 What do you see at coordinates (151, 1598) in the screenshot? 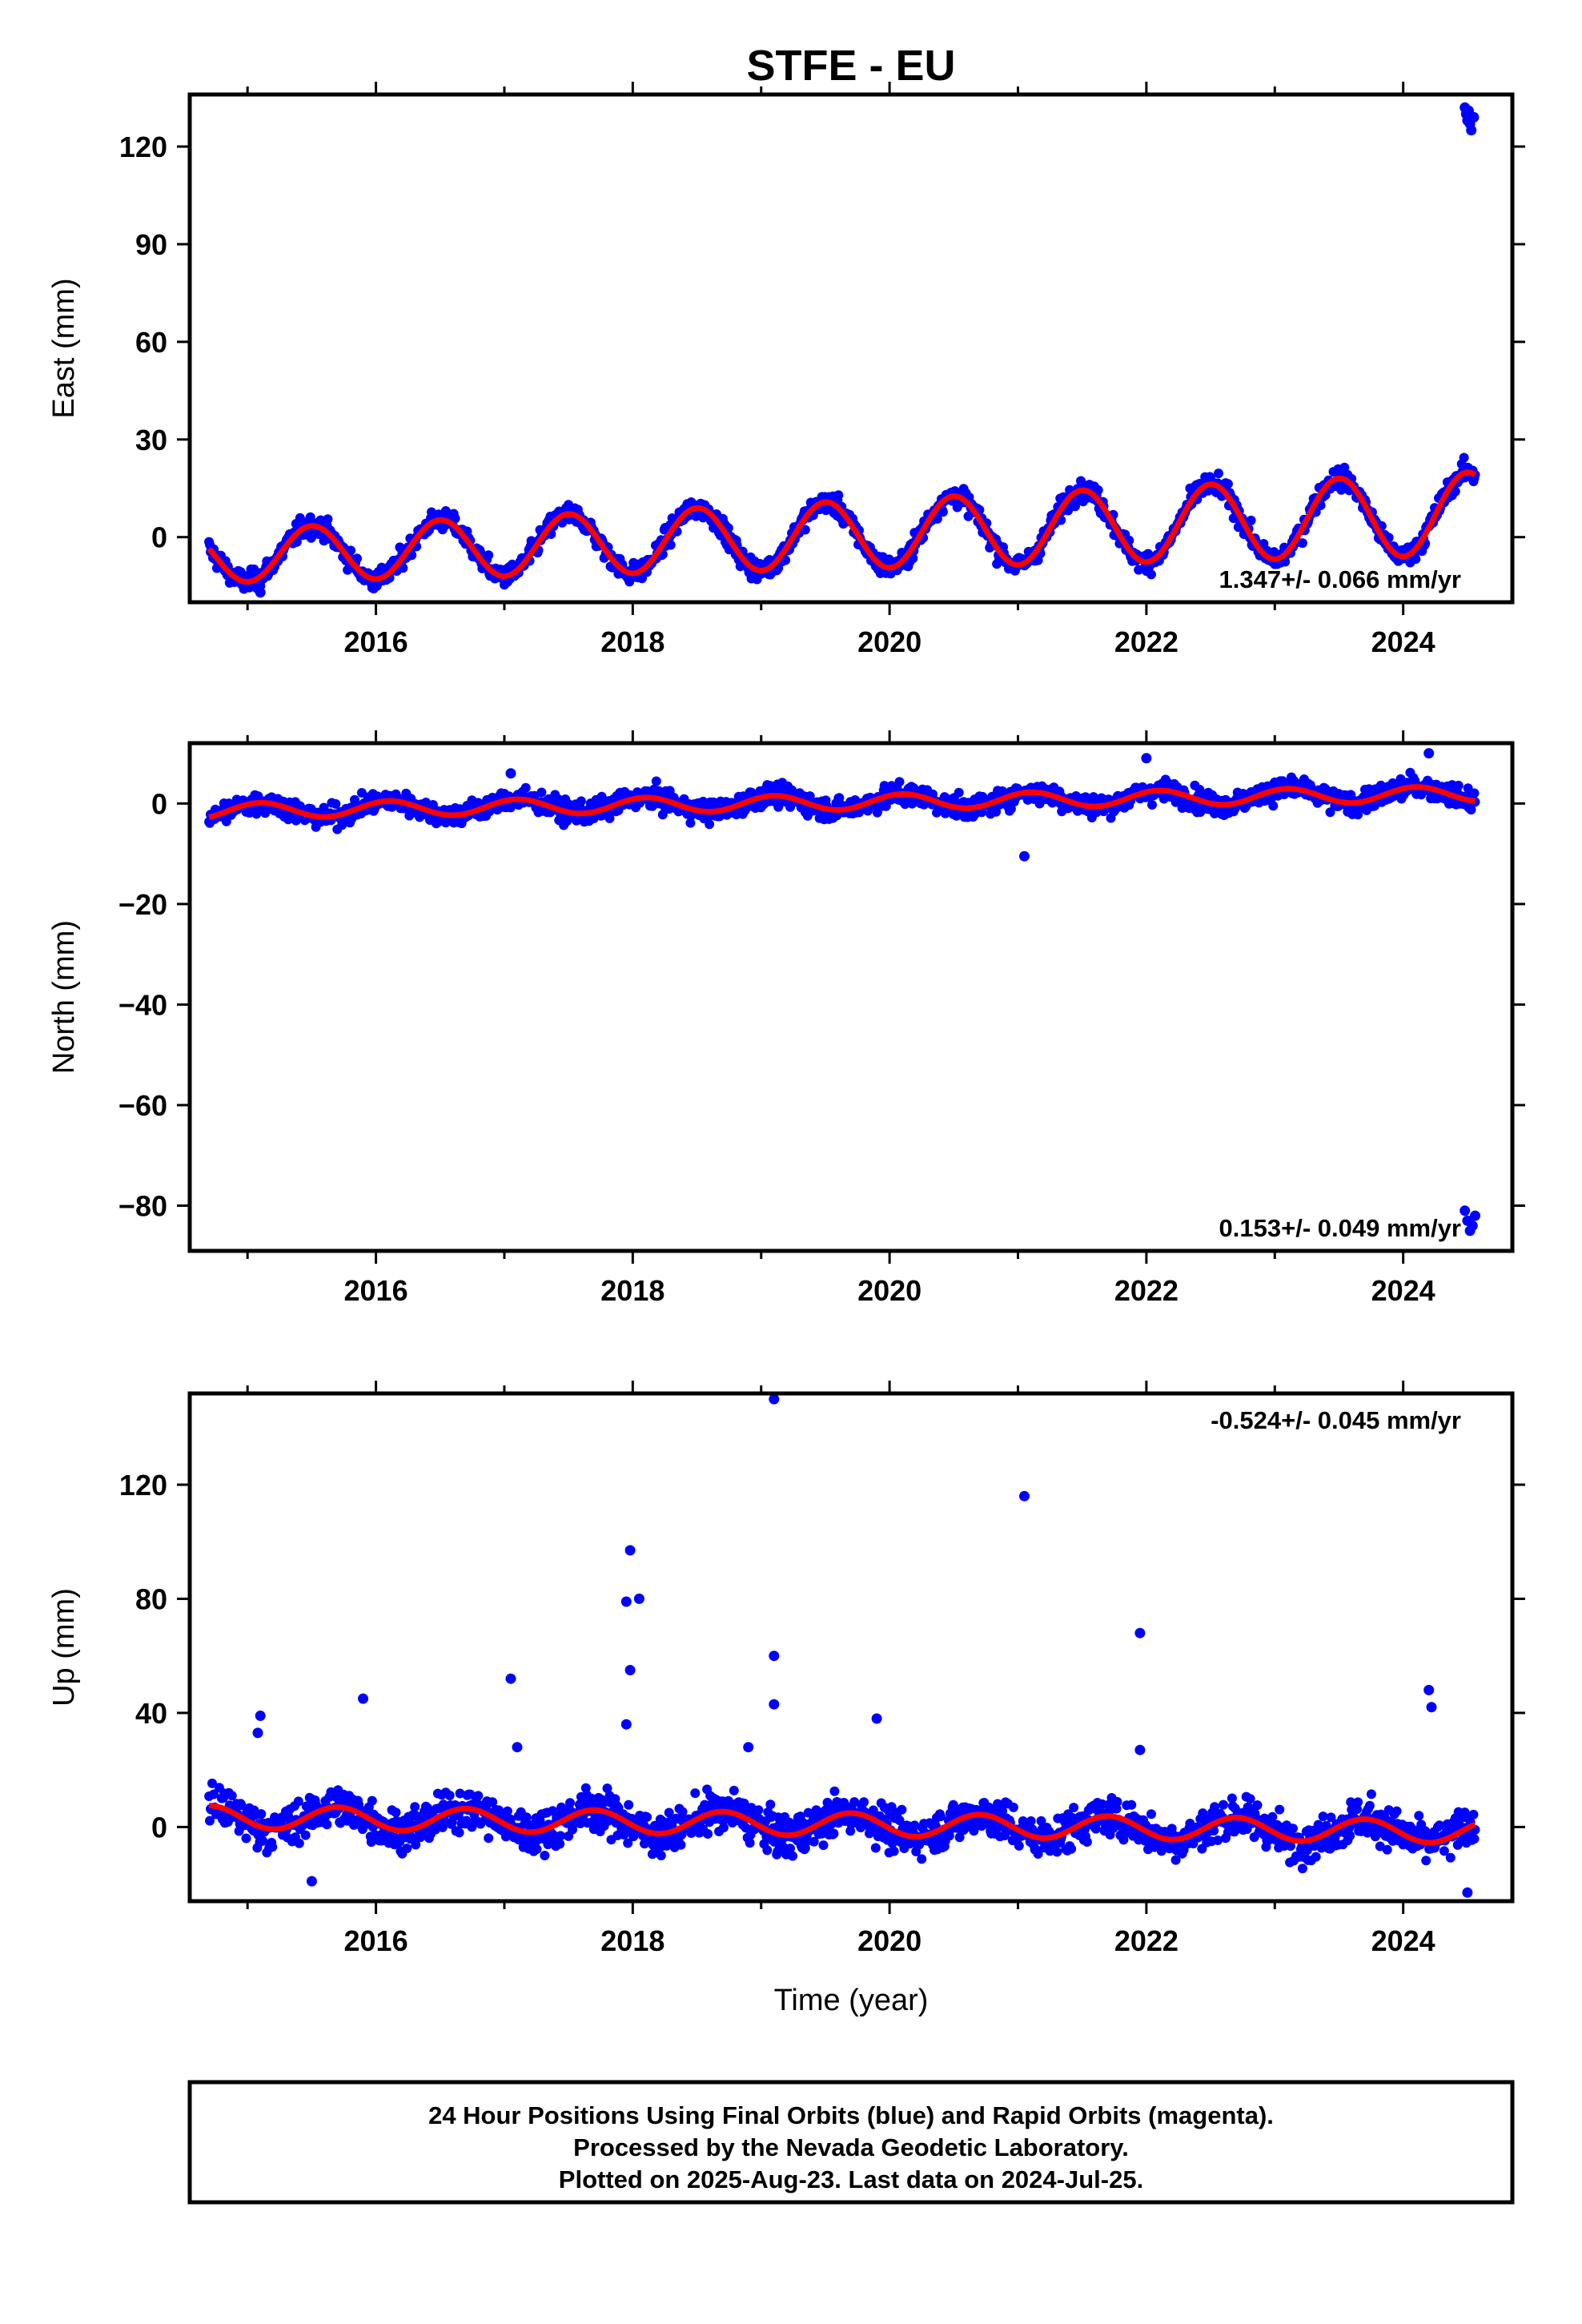
I see `y-tick-label: 80` at bounding box center [151, 1598].